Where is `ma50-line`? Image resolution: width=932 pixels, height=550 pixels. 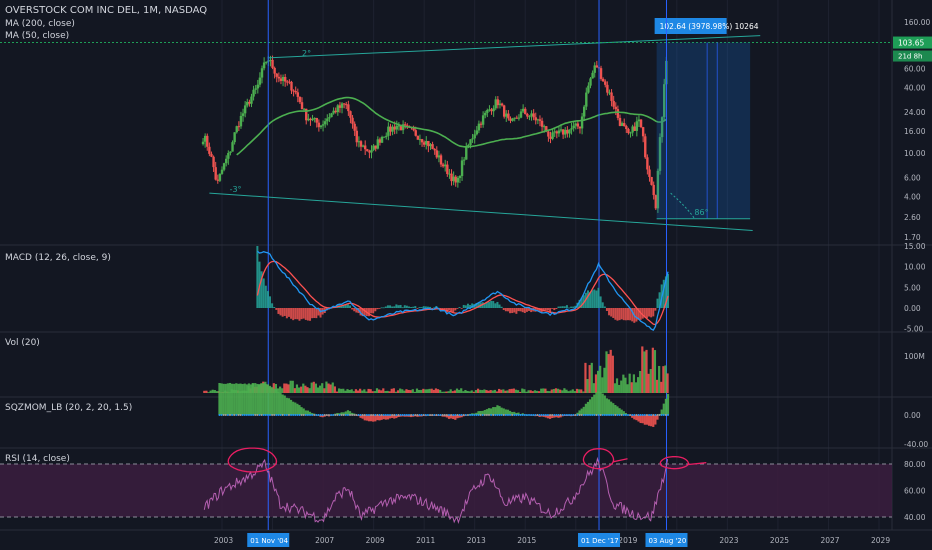
ma50-line is located at coordinates (451, 126).